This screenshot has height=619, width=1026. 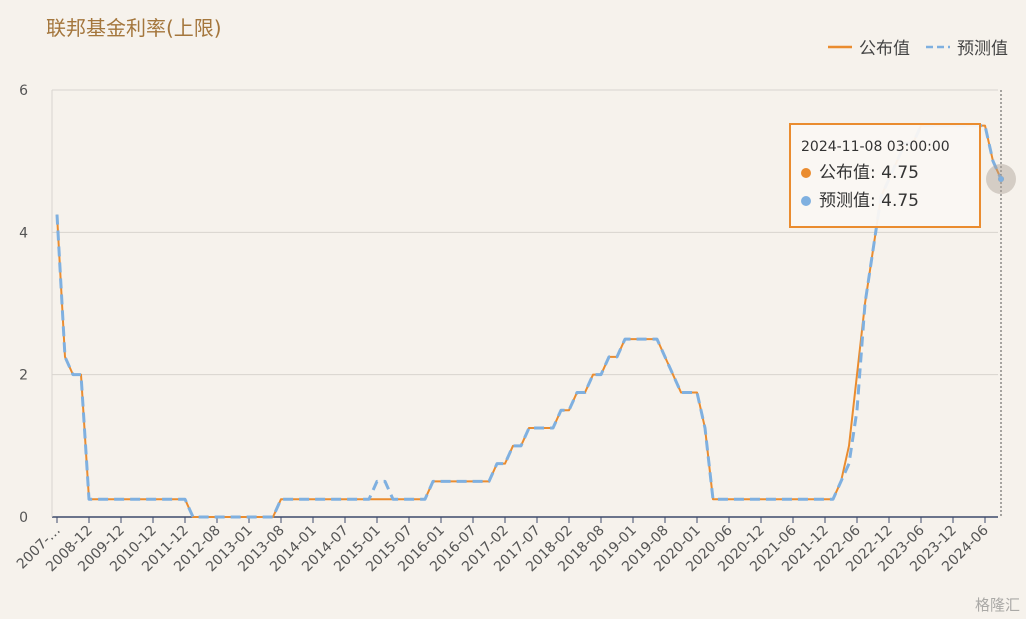 What do you see at coordinates (23, 376) in the screenshot?
I see `y-tick-label: 2` at bounding box center [23, 376].